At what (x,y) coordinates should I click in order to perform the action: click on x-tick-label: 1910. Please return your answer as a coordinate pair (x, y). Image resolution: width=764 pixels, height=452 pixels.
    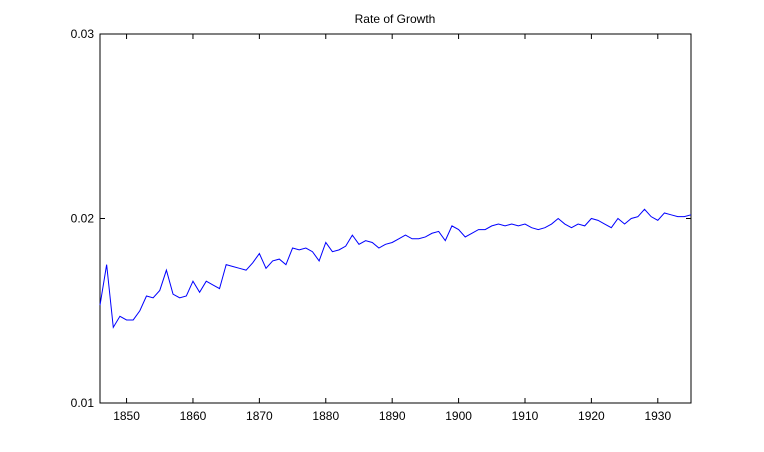
    Looking at the image, I should click on (525, 416).